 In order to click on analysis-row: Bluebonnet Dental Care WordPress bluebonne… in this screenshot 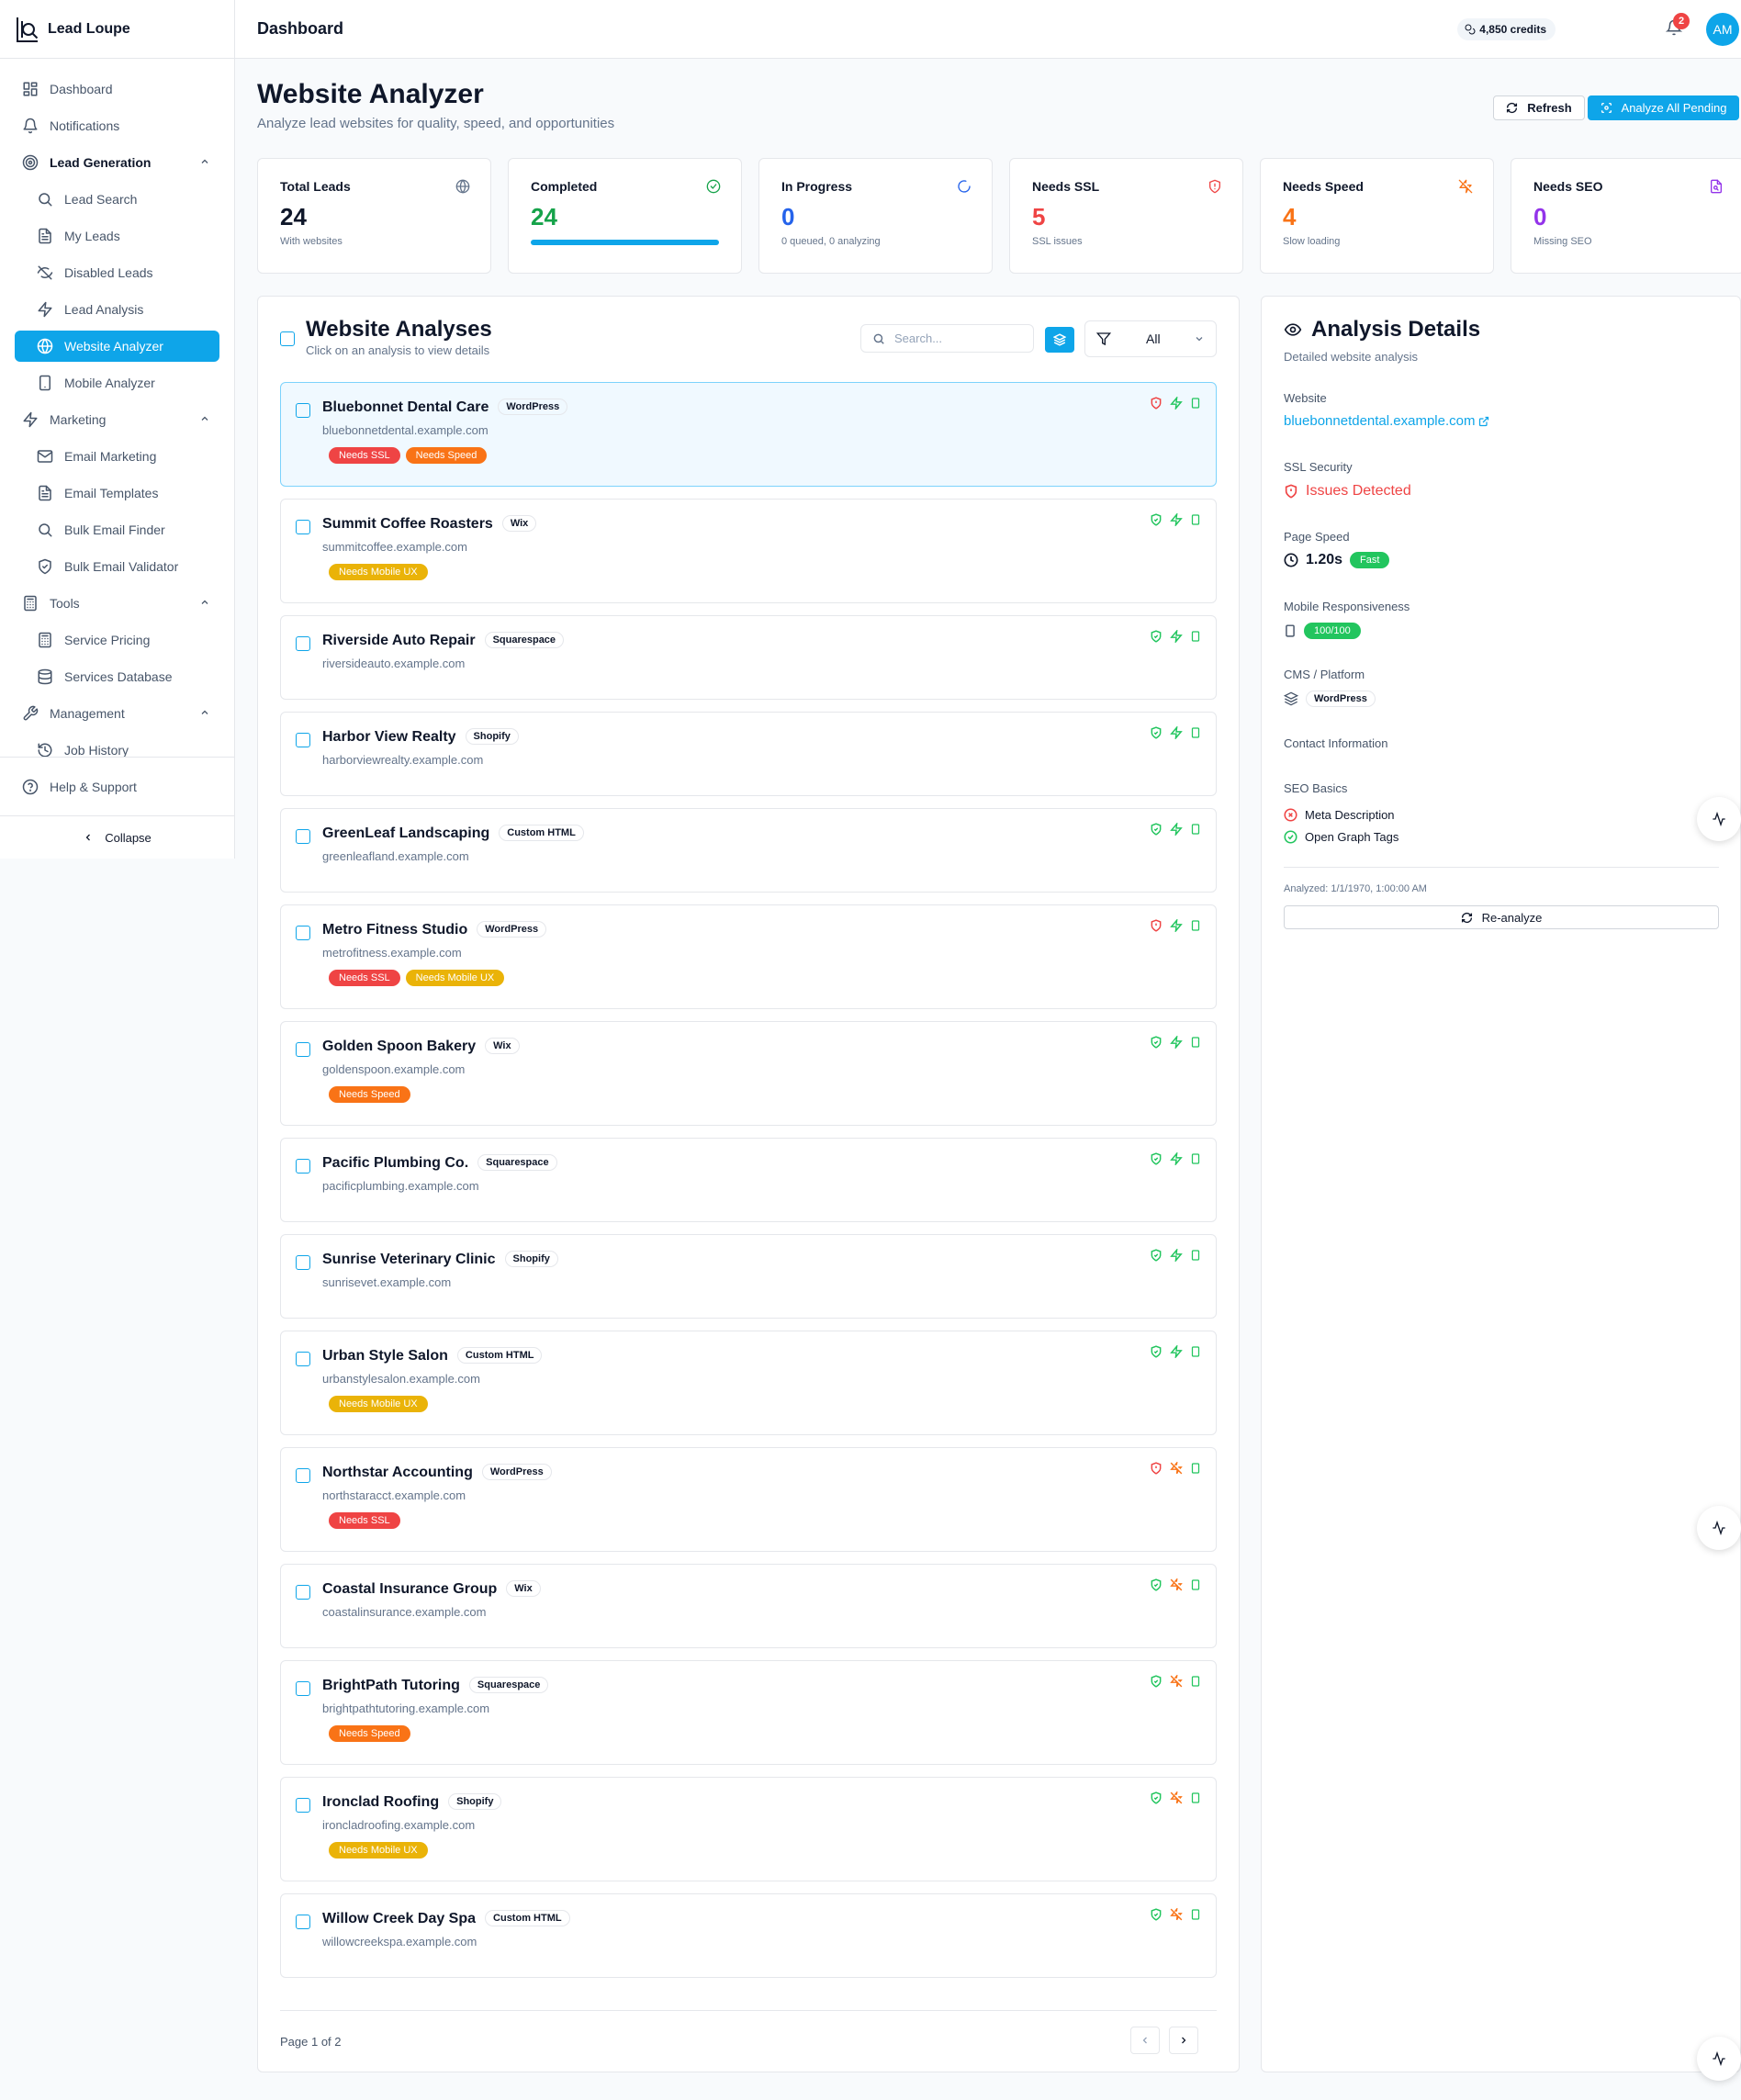, I will do `click(748, 434)`.